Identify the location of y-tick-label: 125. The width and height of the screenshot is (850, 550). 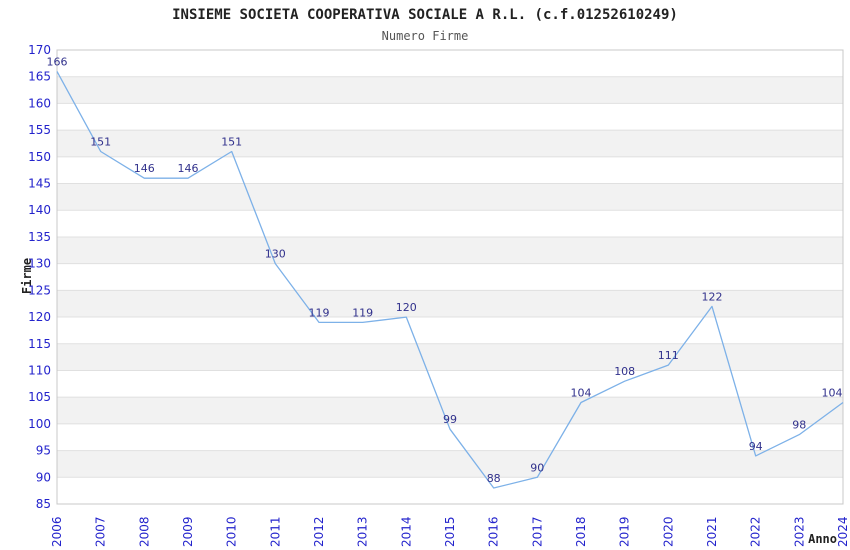
(39, 290).